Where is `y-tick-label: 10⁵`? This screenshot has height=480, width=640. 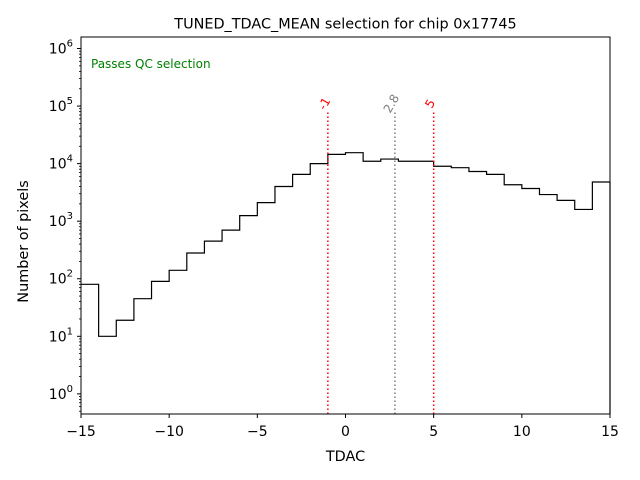
y-tick-label: 10⁵ is located at coordinates (61, 105).